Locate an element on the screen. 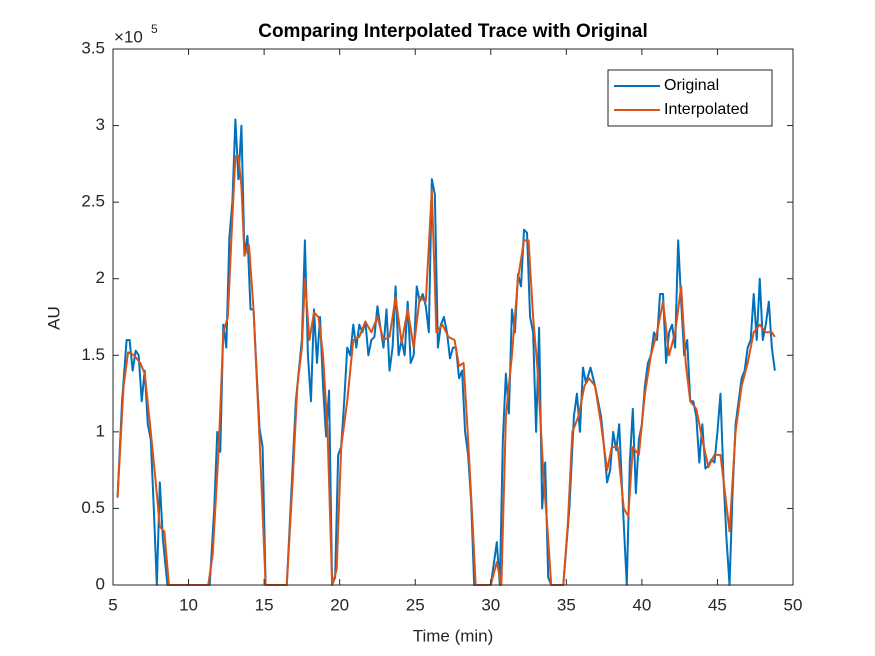 The width and height of the screenshot is (875, 656). y-tick-label: 0.5 is located at coordinates (93, 507).